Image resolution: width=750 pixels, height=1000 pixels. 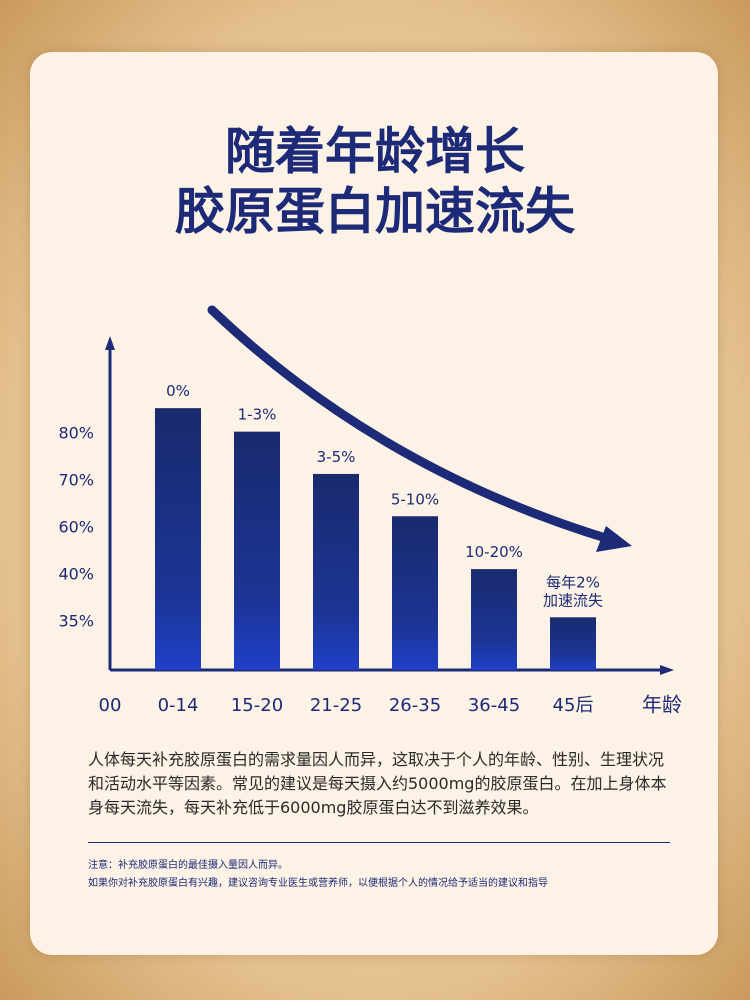 I want to click on y-axis-arrow, so click(x=110, y=343).